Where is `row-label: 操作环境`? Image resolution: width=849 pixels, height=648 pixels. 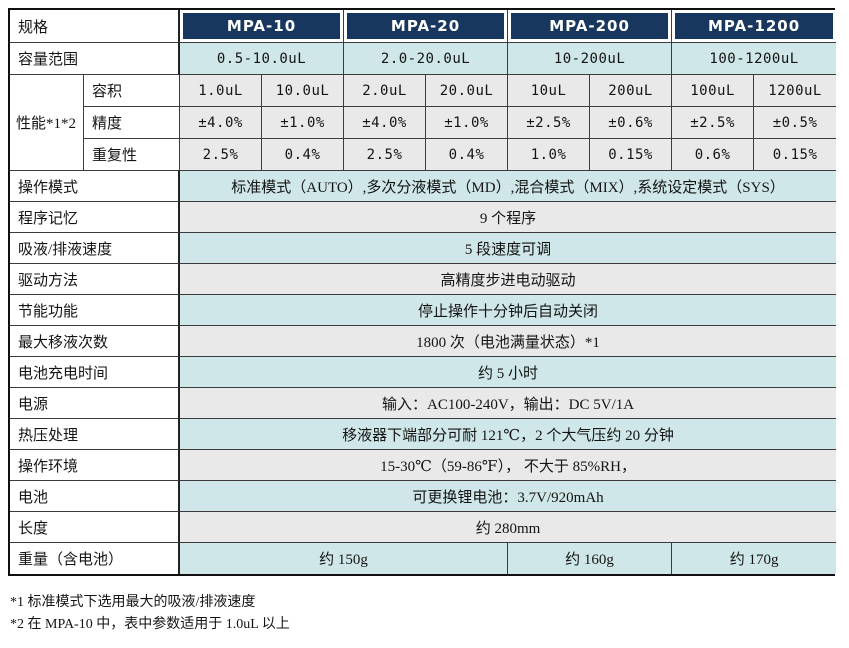
row-label: 操作环境 is located at coordinates (95, 465).